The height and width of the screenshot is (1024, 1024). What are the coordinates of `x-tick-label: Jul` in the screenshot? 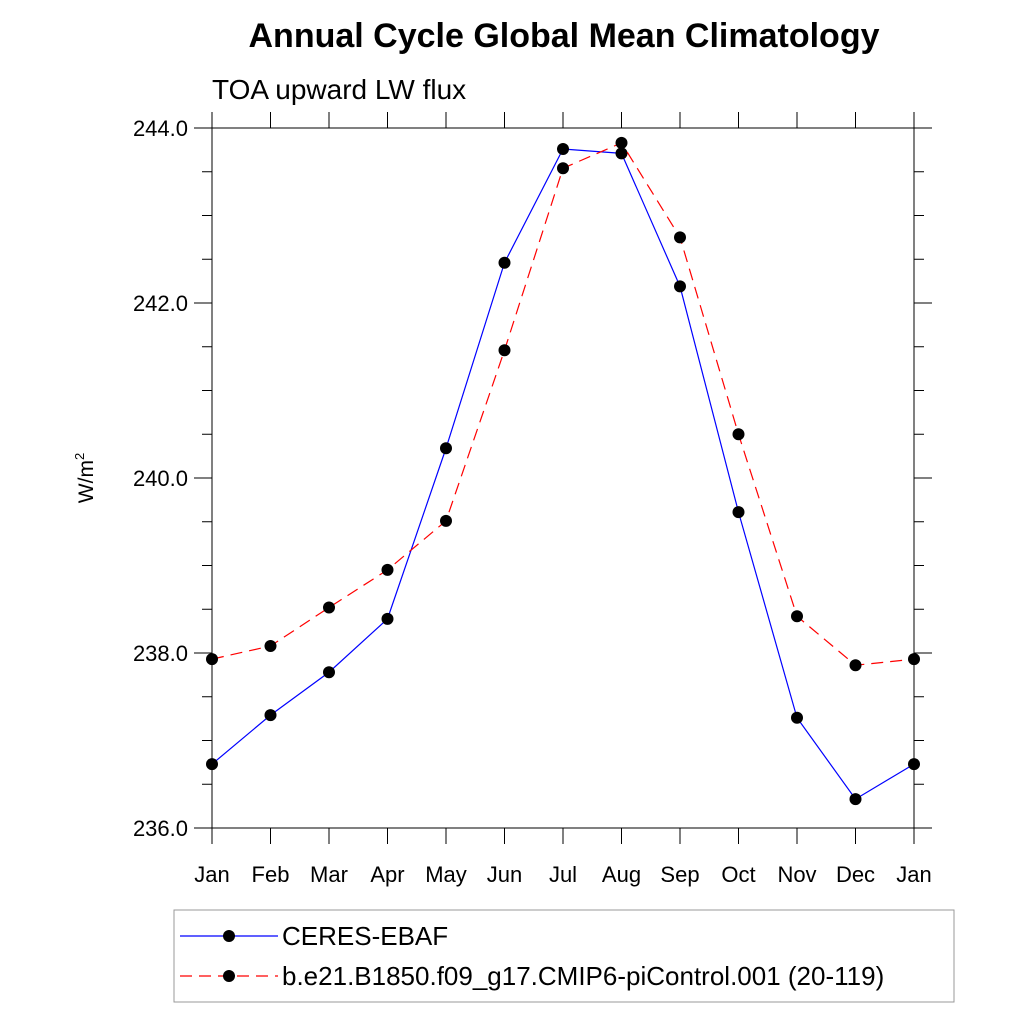 It's located at (563, 874).